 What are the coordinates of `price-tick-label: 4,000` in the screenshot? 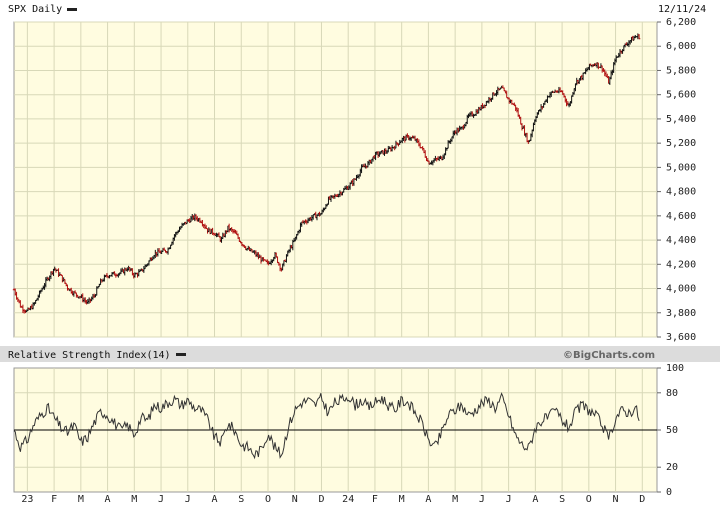 It's located at (681, 289).